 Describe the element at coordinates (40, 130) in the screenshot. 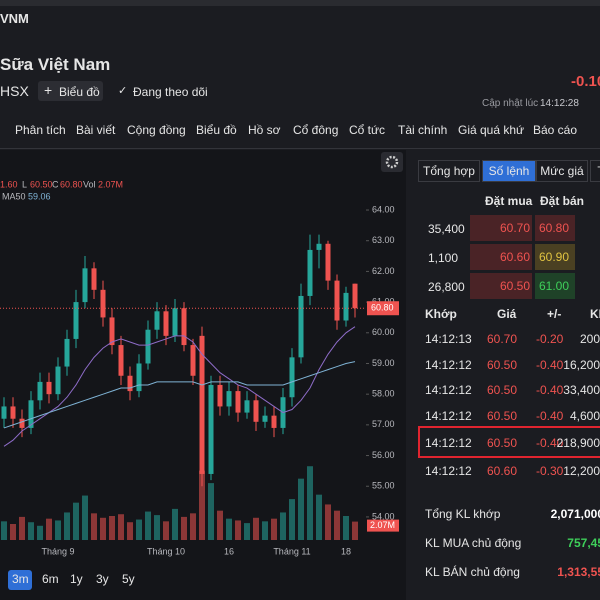

I see `menu-item: Phân tích` at that location.